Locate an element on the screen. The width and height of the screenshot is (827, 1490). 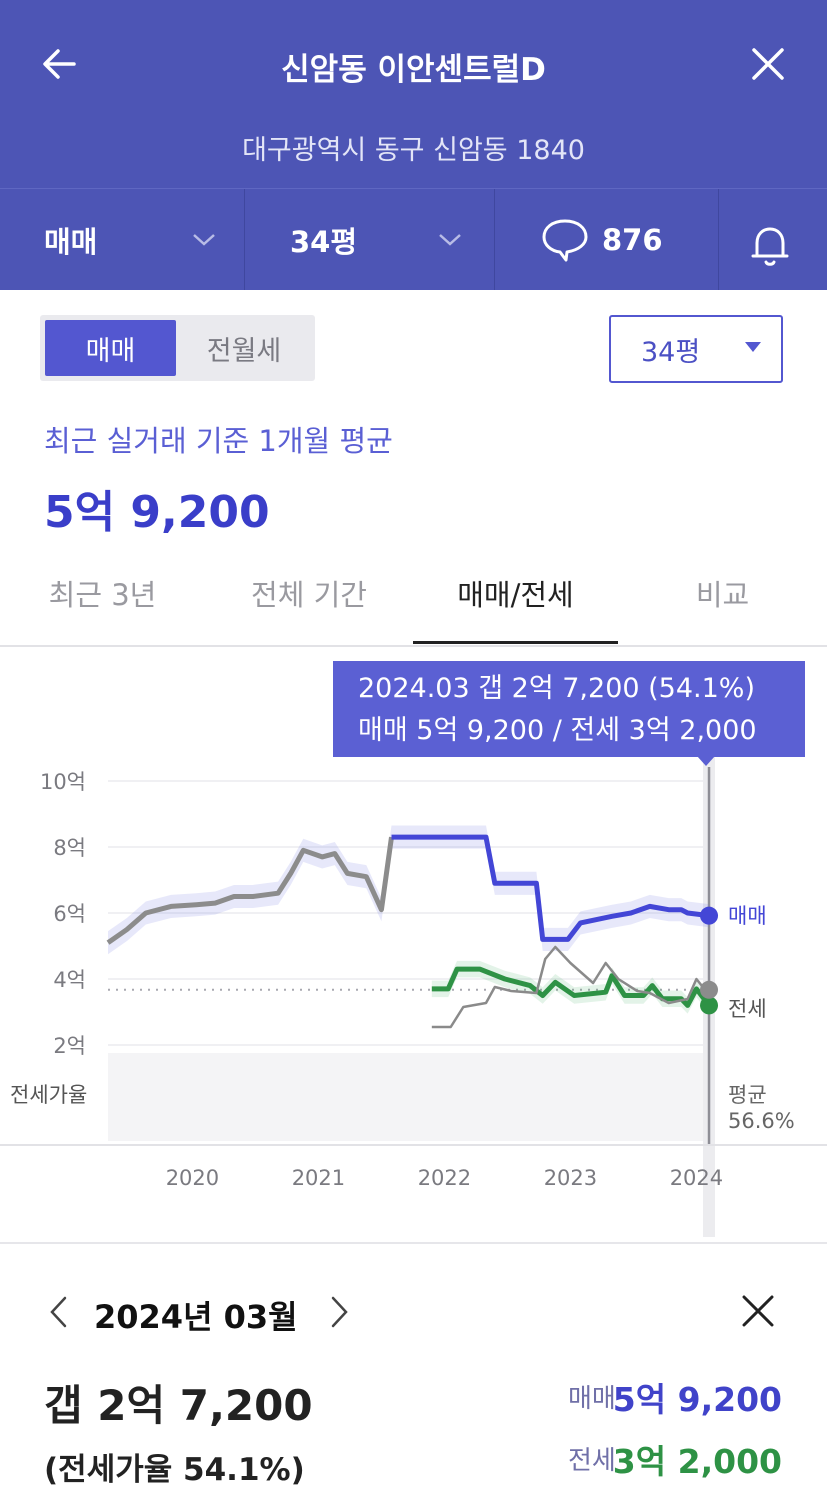
jeonse-ratio: (전세가율 54.1%) is located at coordinates (174, 1470).